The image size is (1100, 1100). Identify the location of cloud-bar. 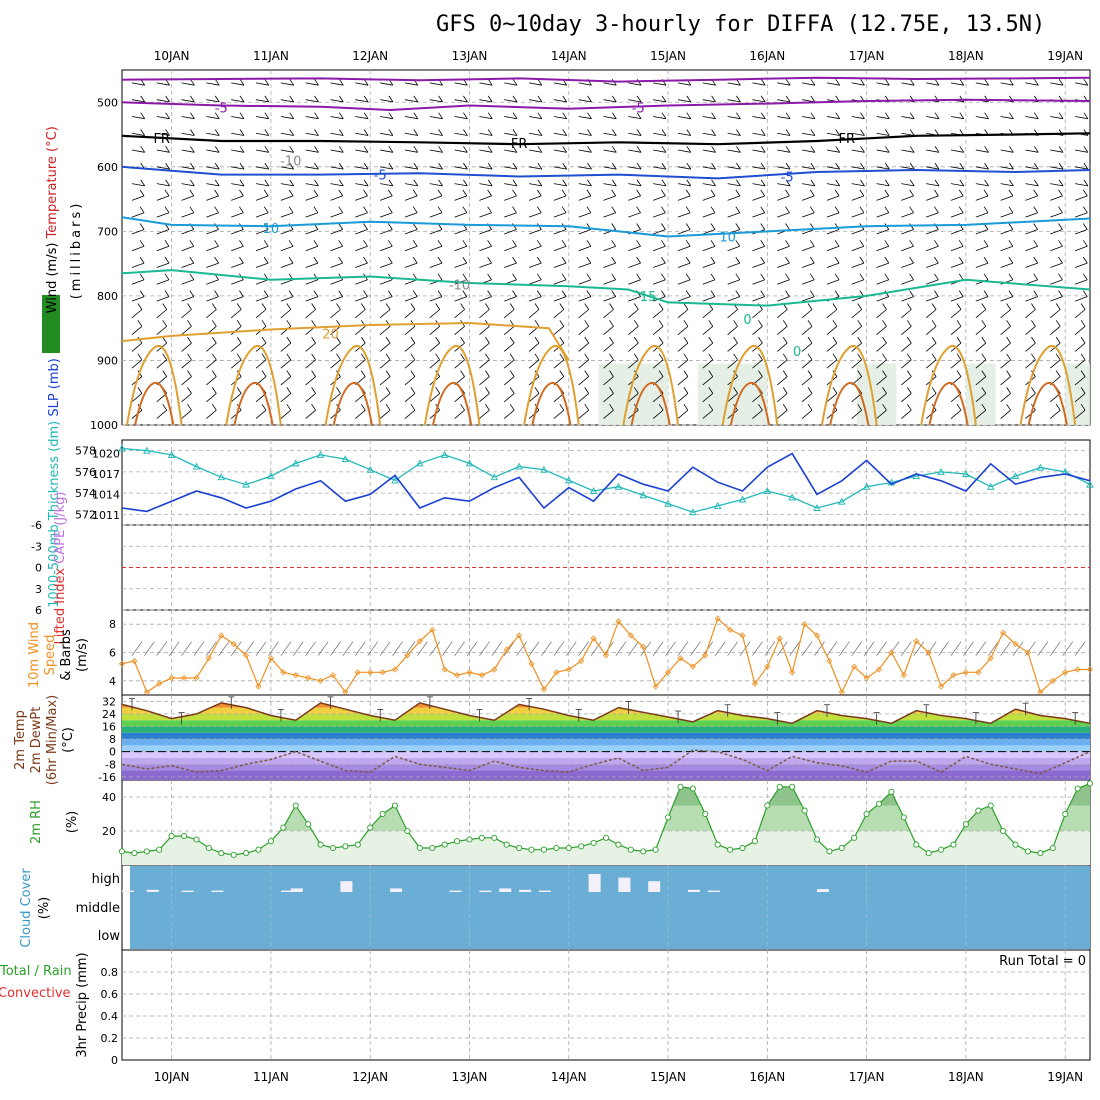
(128, 891).